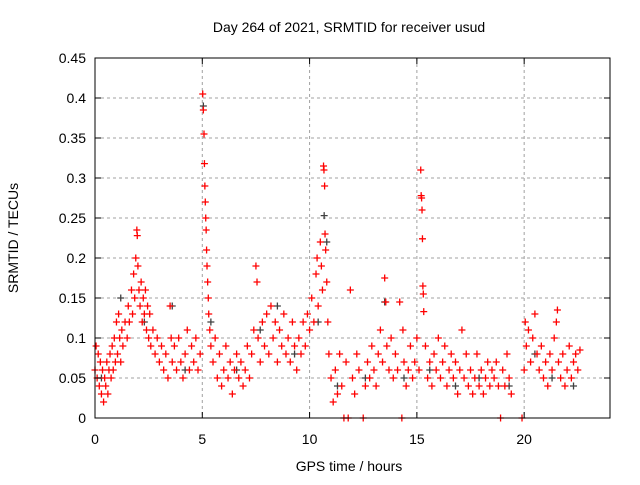 The width and height of the screenshot is (640, 485). I want to click on y-tick-label: 0.25, so click(72, 218).